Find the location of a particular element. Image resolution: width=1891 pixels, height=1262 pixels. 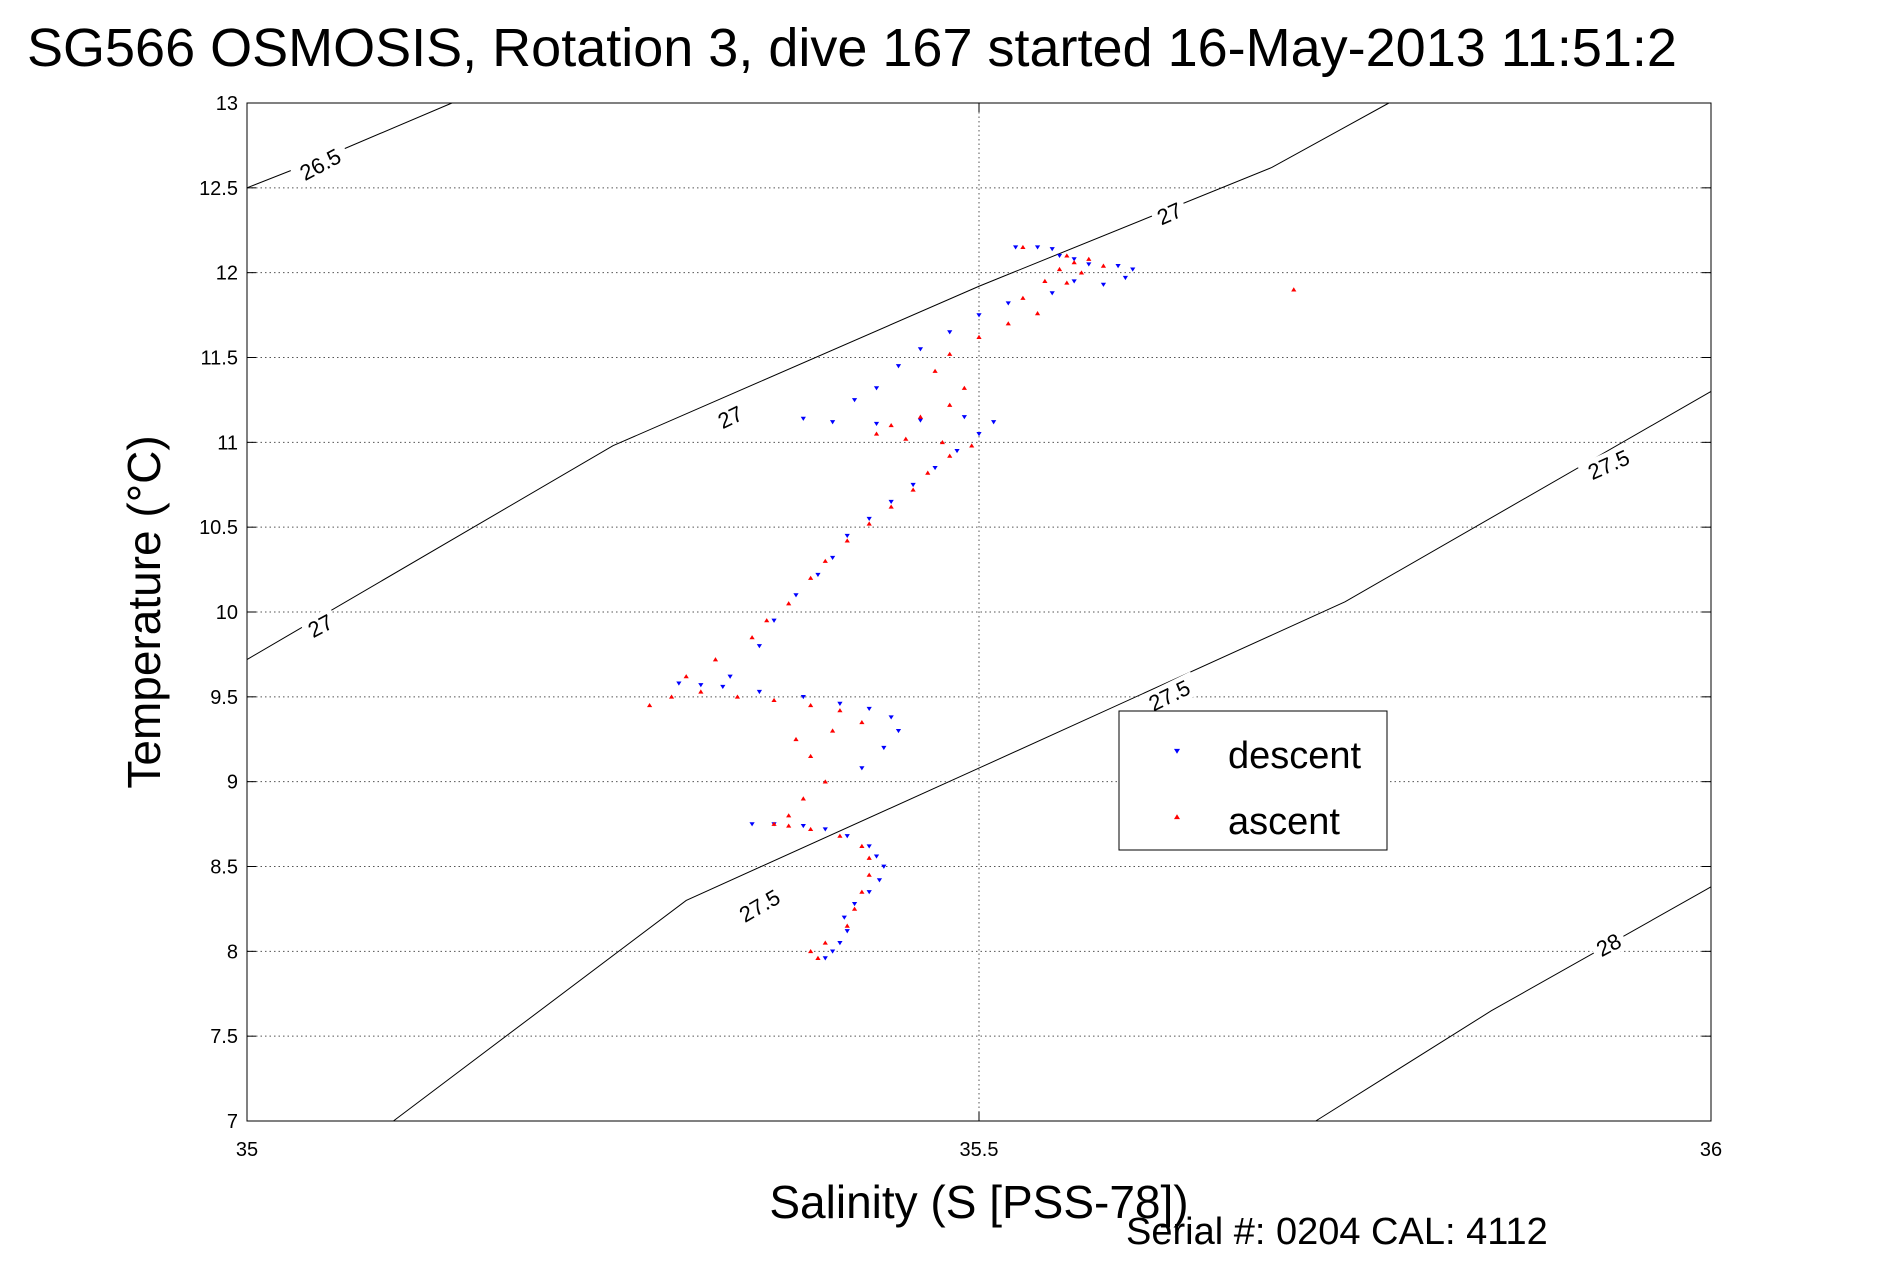

x-tick-label: 35.5 is located at coordinates (979, 1150).